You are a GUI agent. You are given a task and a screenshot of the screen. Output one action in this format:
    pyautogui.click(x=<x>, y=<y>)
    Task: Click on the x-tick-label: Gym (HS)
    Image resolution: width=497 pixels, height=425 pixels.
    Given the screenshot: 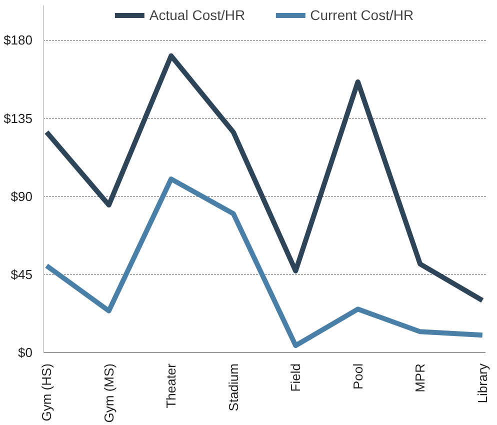 What is the action you would take?
    pyautogui.click(x=46, y=392)
    